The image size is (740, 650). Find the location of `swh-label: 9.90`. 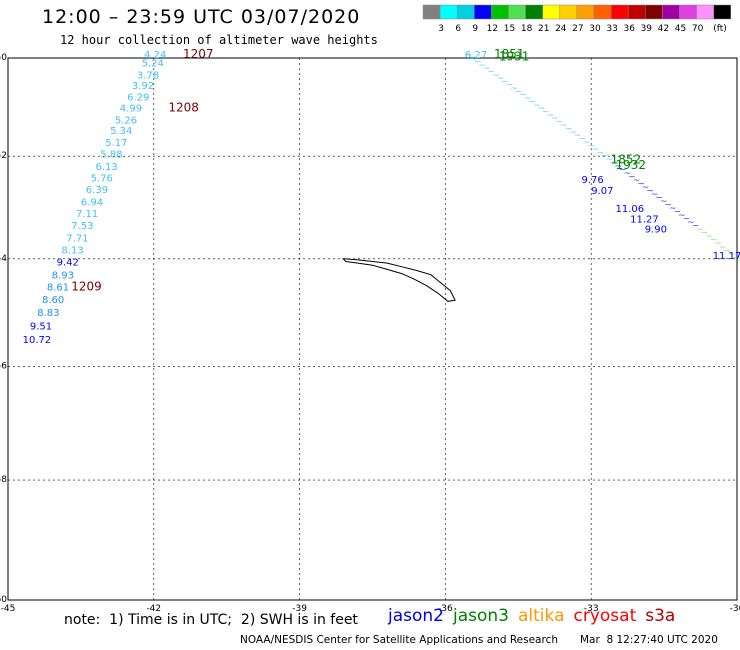

swh-label: 9.90 is located at coordinates (656, 230).